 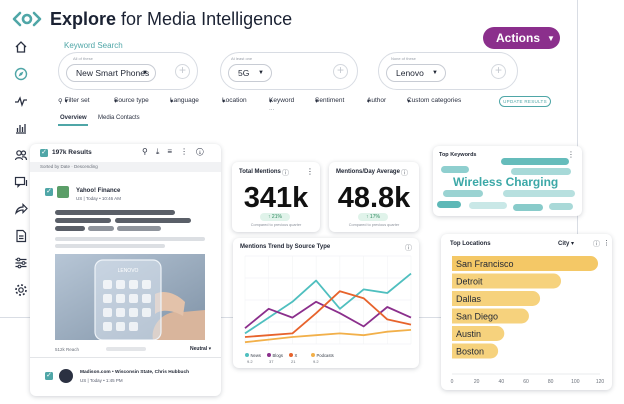 What do you see at coordinates (296, 355) in the screenshot?
I see `legend-label: X` at bounding box center [296, 355].